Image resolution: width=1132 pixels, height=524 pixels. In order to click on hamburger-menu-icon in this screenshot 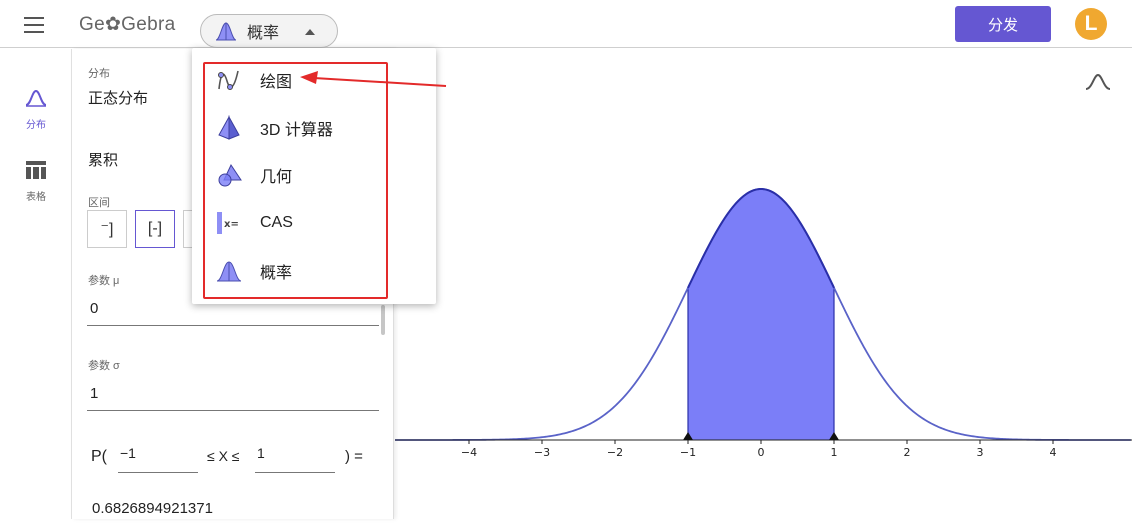, I will do `click(35, 24)`.